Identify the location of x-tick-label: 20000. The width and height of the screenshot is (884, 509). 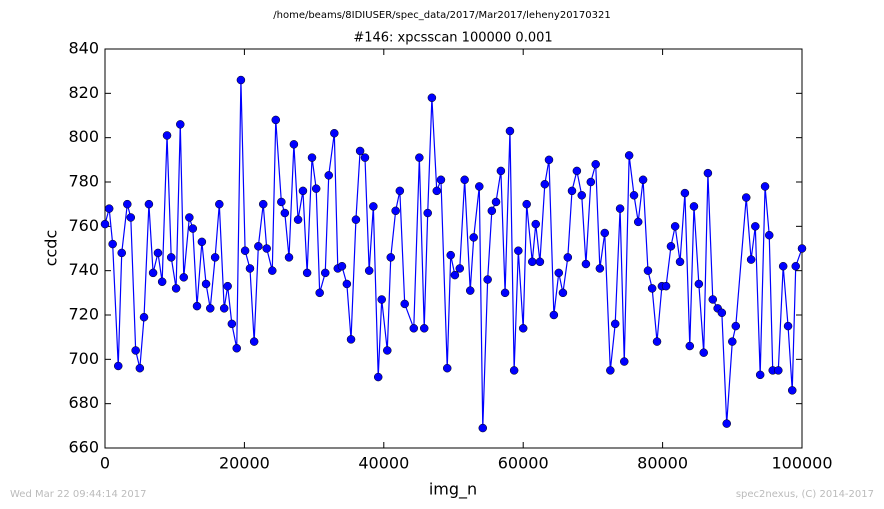
(244, 463).